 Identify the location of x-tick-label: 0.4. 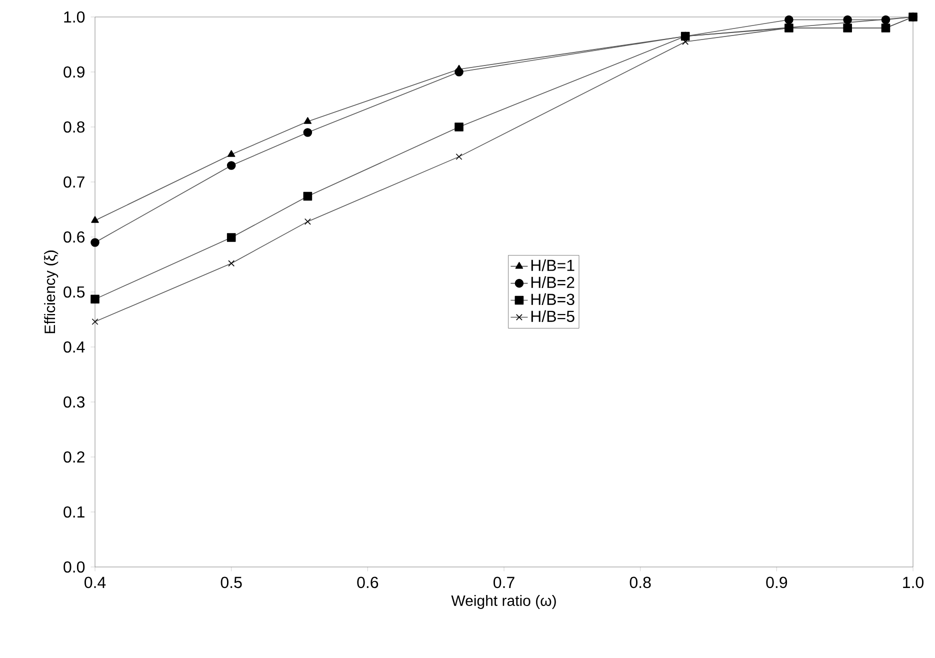
(95, 582).